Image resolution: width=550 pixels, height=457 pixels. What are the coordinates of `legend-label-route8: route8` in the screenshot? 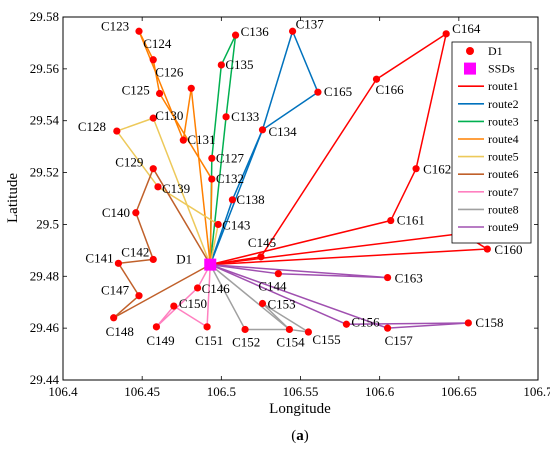 It's located at (503, 209).